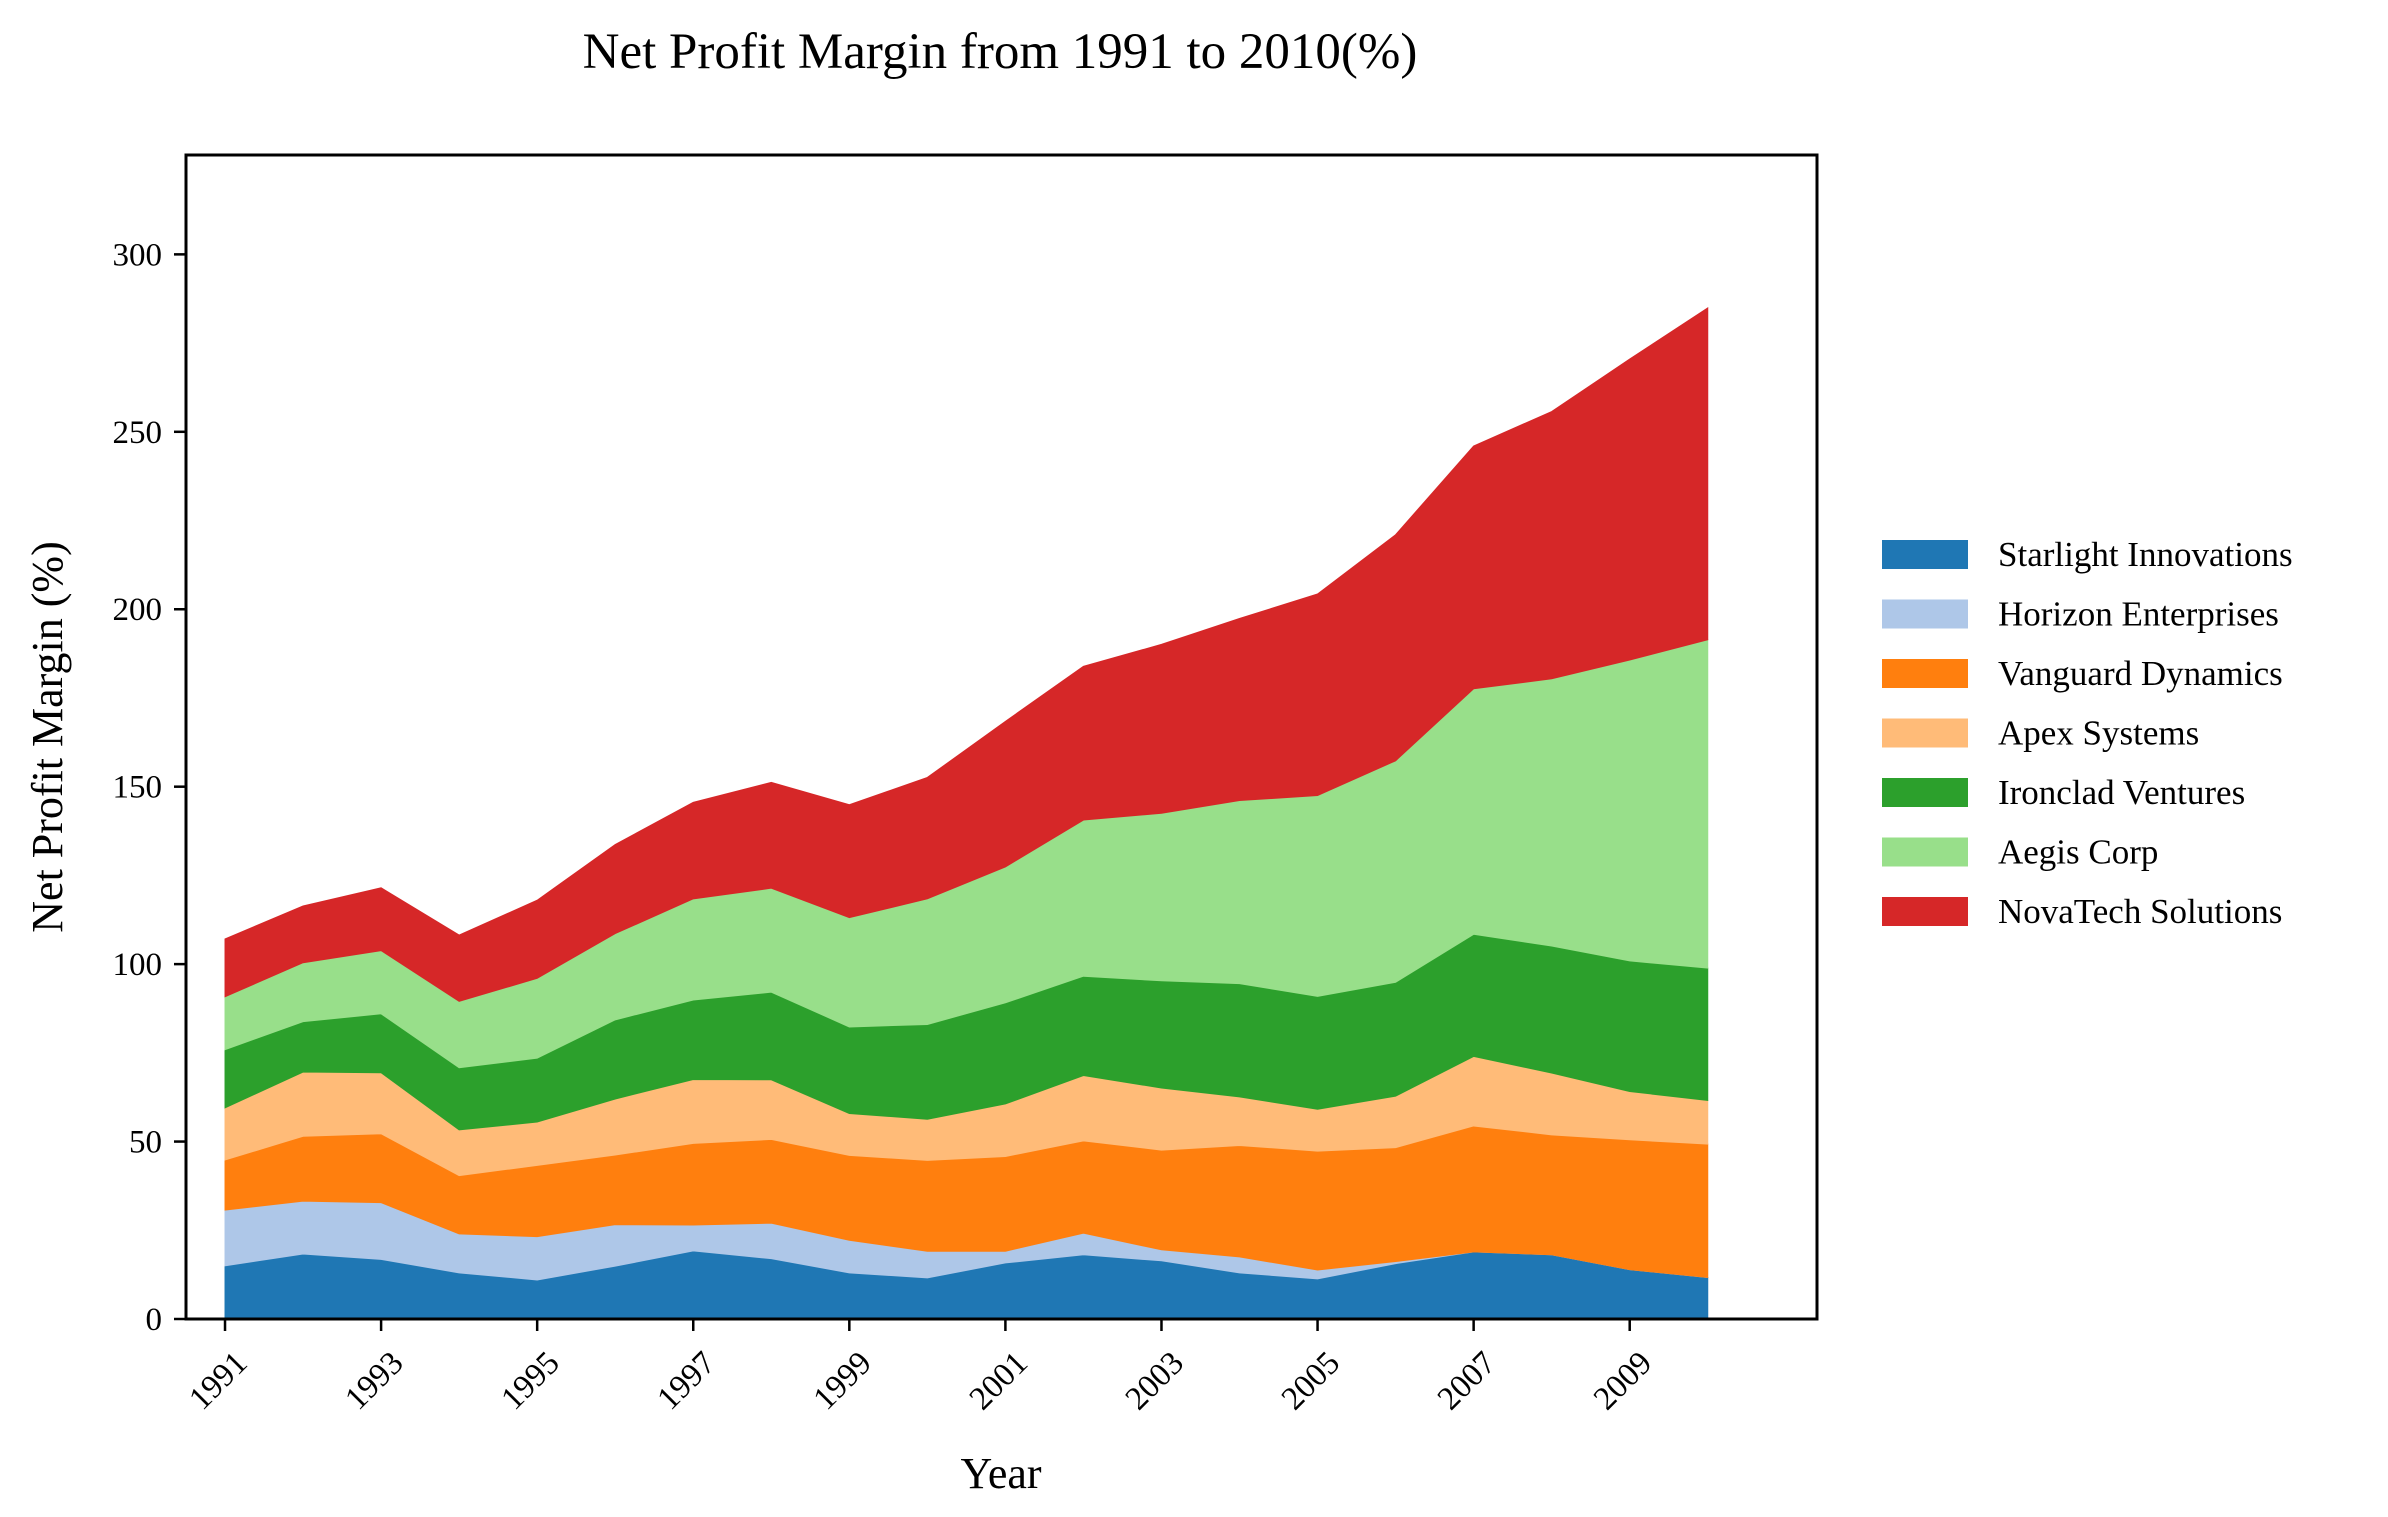  Describe the element at coordinates (47, 736) in the screenshot. I see `y-axis-label: Net Profit Margin (%)` at that location.